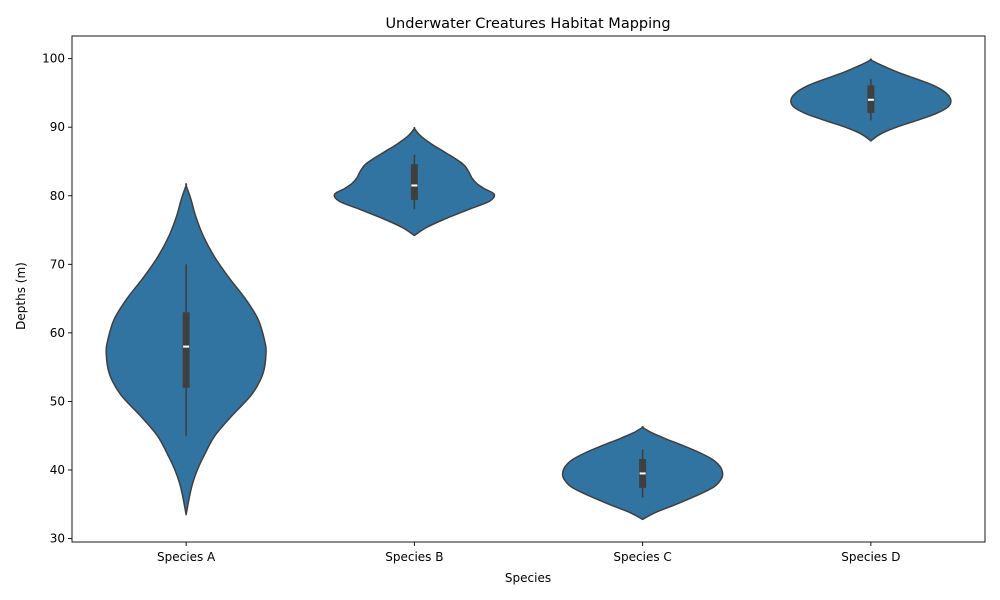 This screenshot has height=600, width=1000. What do you see at coordinates (21, 296) in the screenshot?
I see `y-axis-label: Depths (m)` at bounding box center [21, 296].